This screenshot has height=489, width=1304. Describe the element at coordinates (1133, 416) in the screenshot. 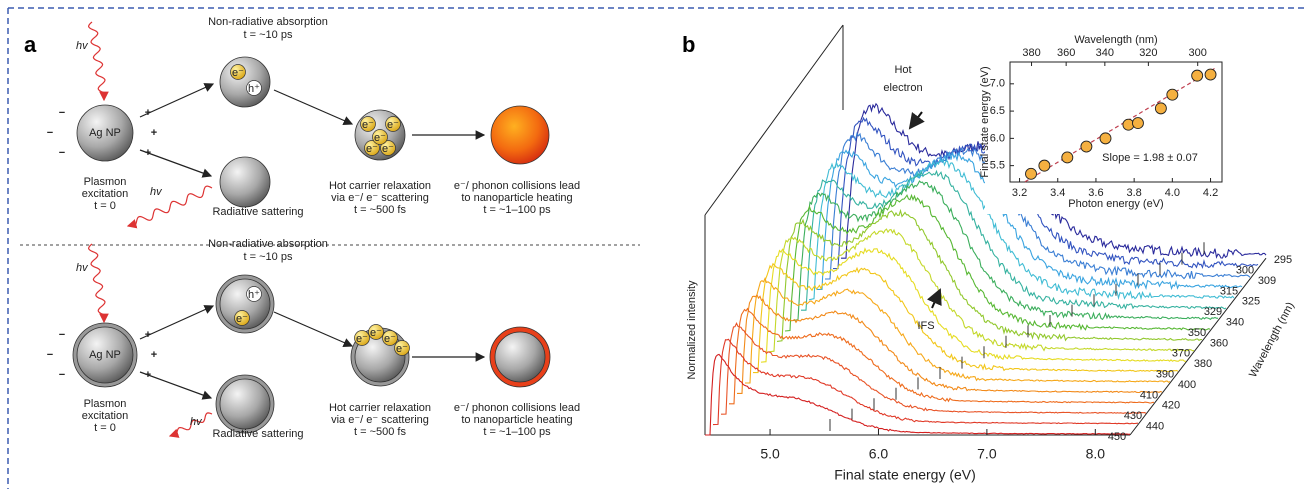

I see `wavelength-label: 430` at that location.